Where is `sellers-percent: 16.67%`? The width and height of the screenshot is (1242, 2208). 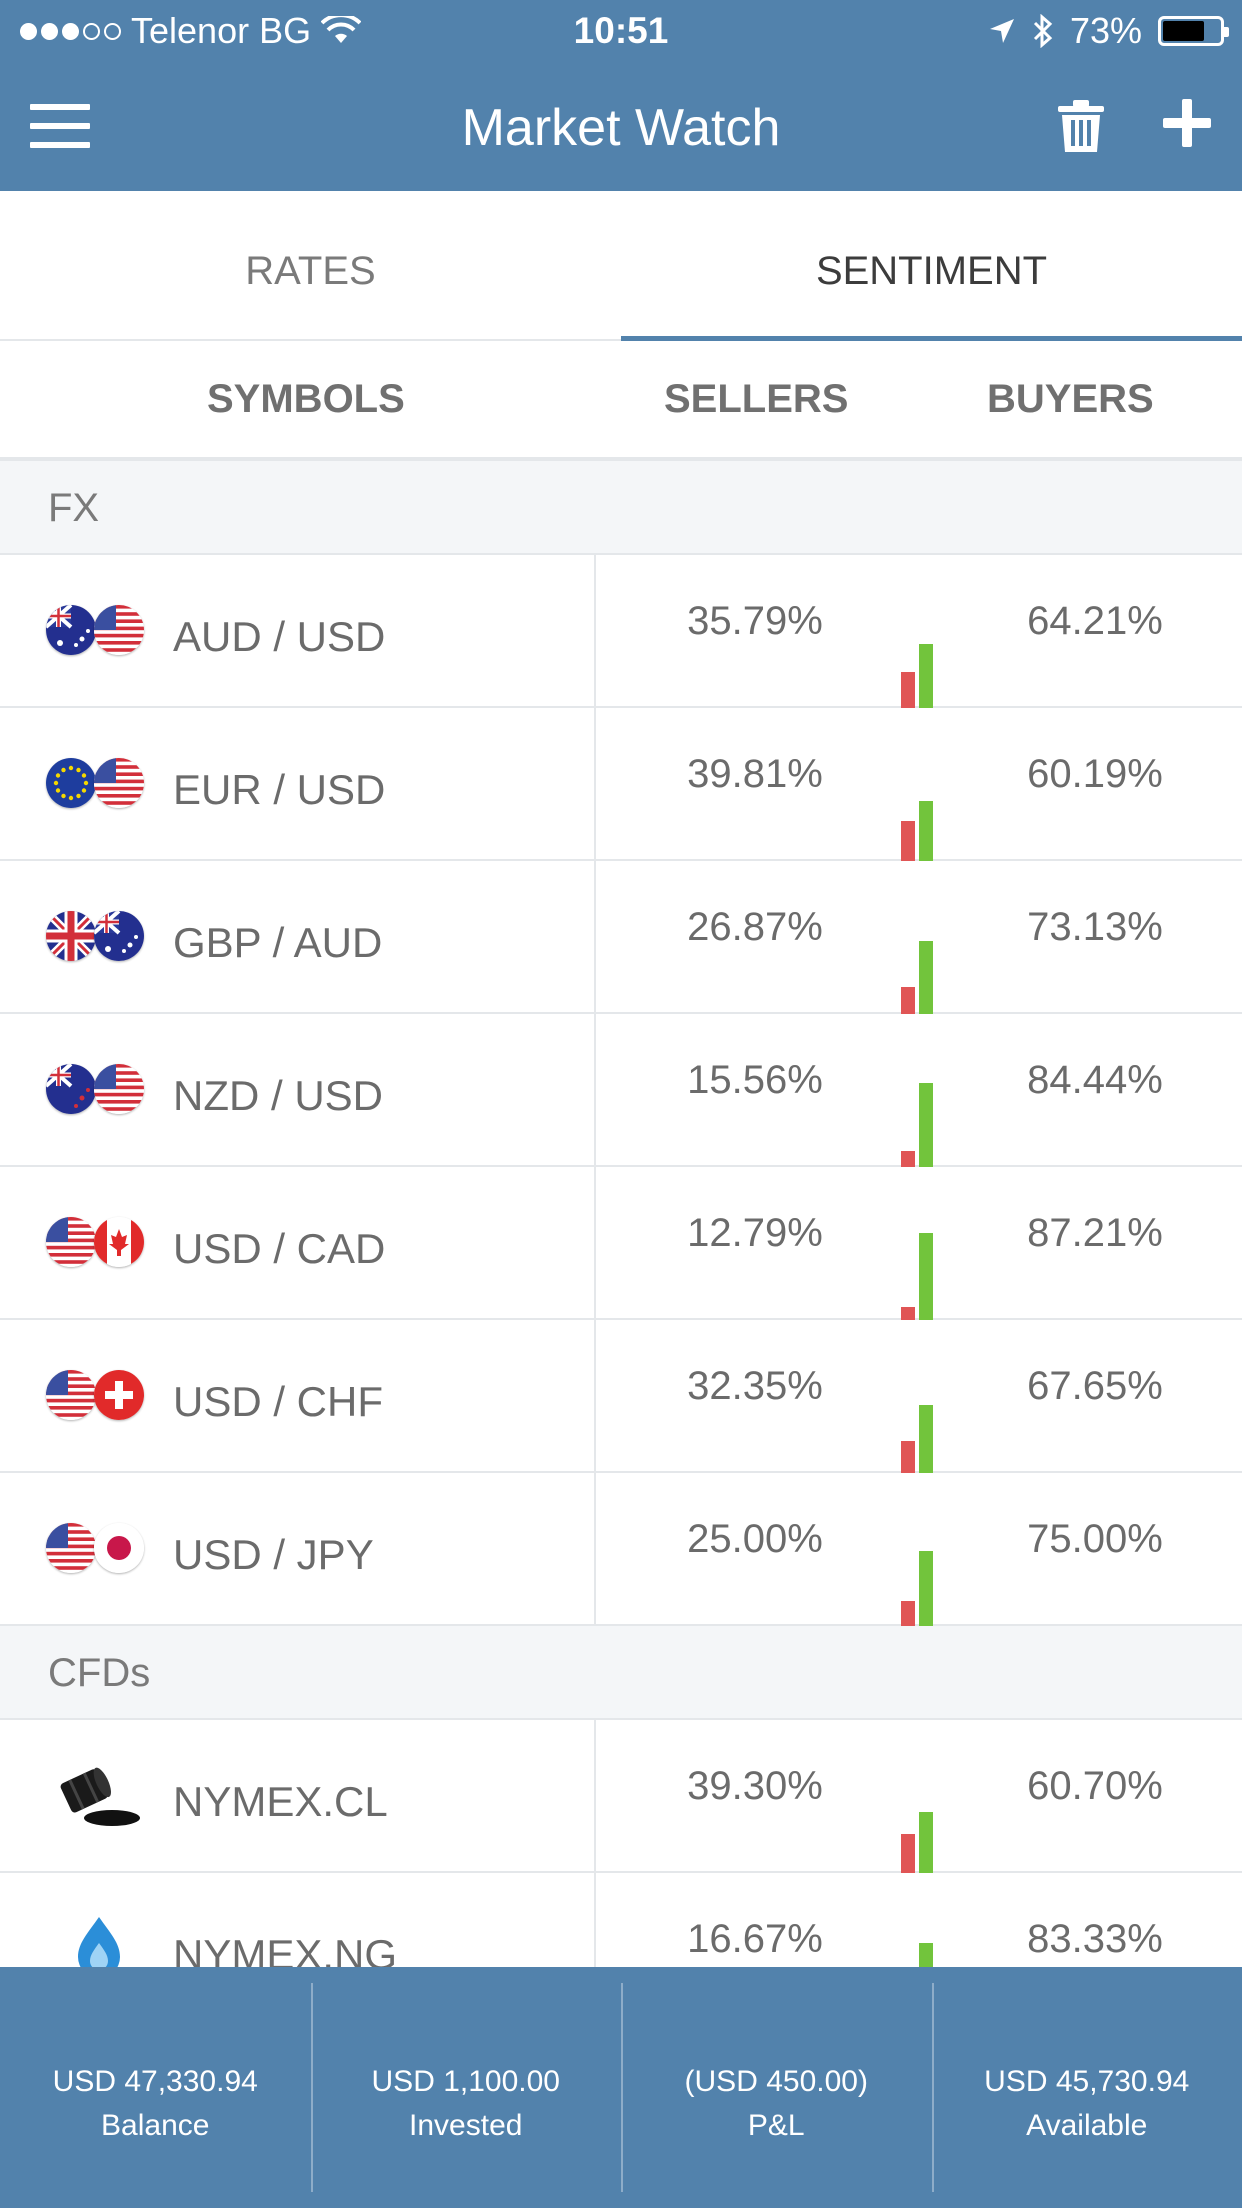
sellers-percent: 16.67% is located at coordinates (755, 1939).